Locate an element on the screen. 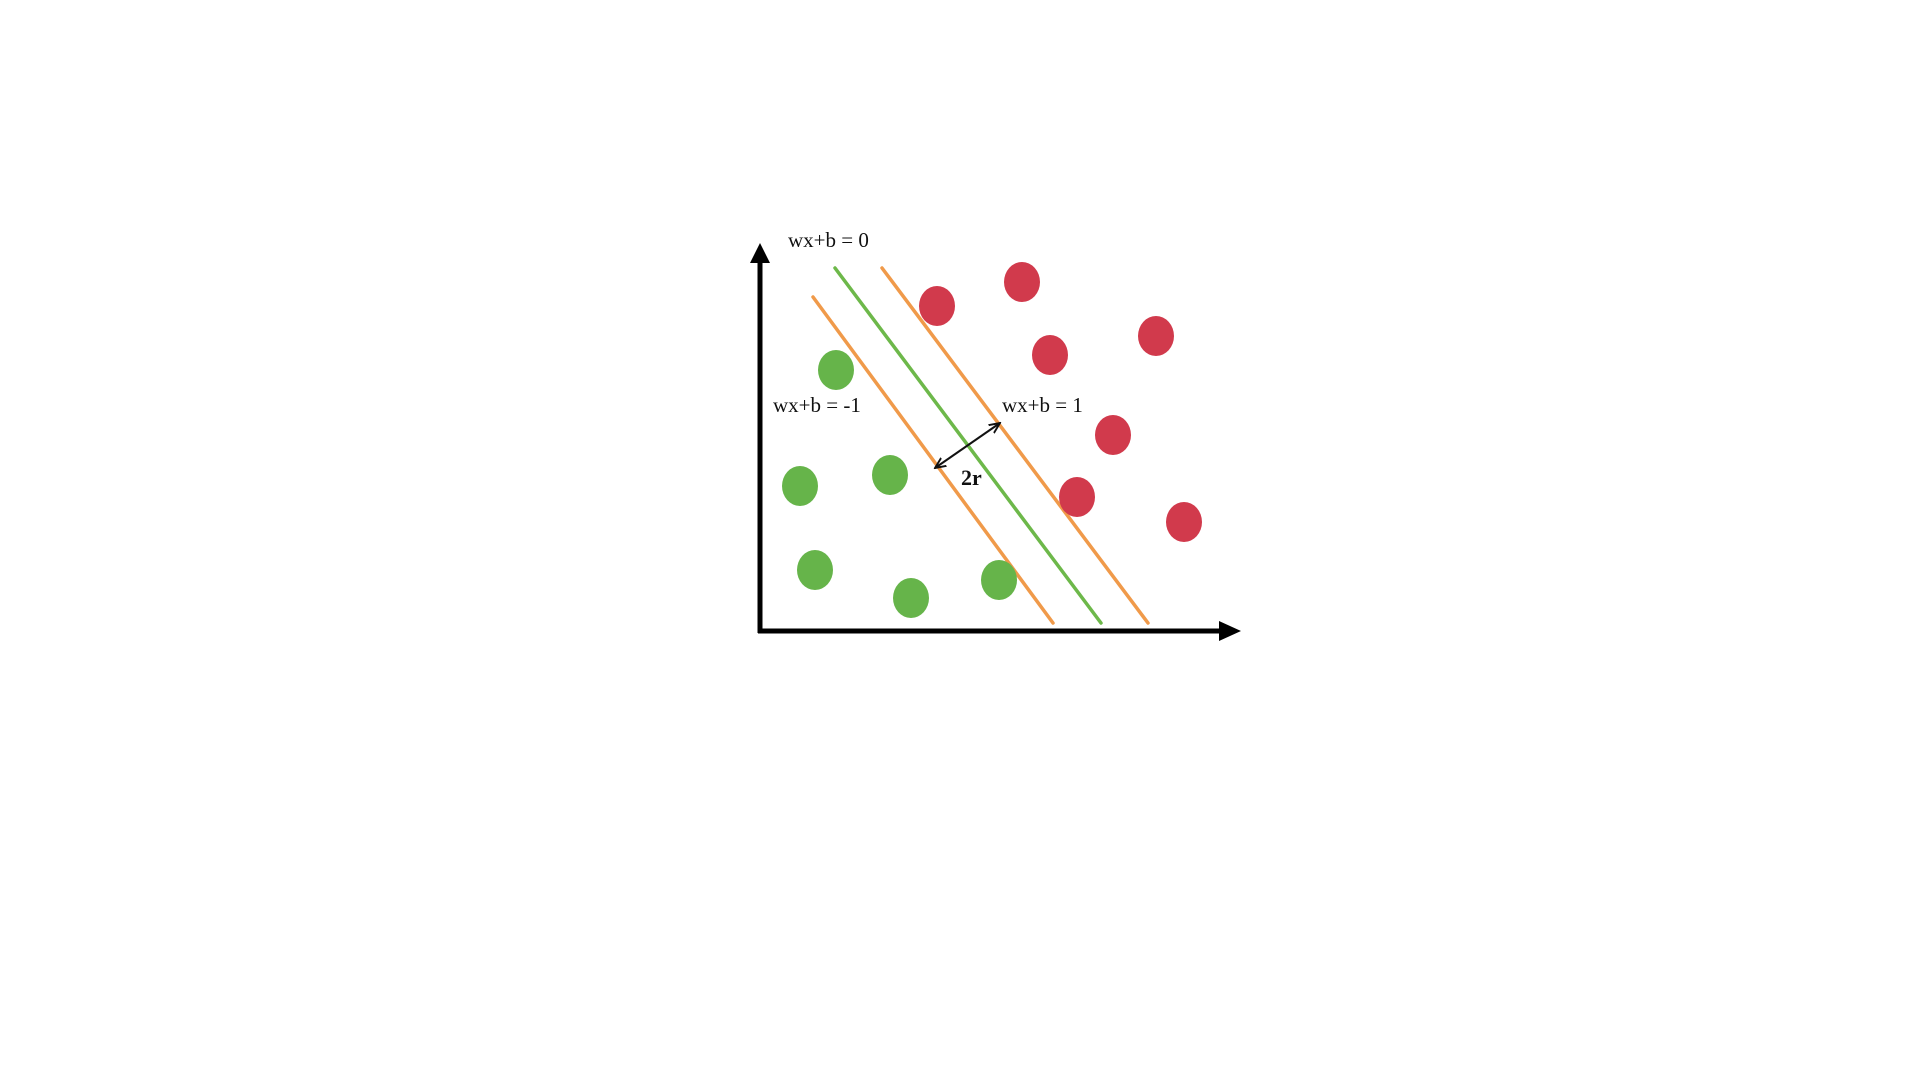  margin-width-label: 2r is located at coordinates (971, 477).